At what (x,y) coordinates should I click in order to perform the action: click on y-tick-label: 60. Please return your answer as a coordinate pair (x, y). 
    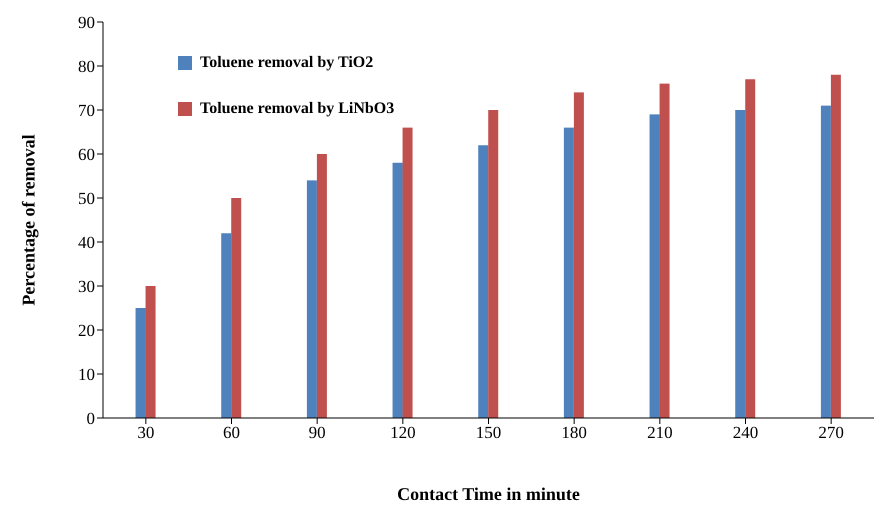
    Looking at the image, I should click on (86, 154).